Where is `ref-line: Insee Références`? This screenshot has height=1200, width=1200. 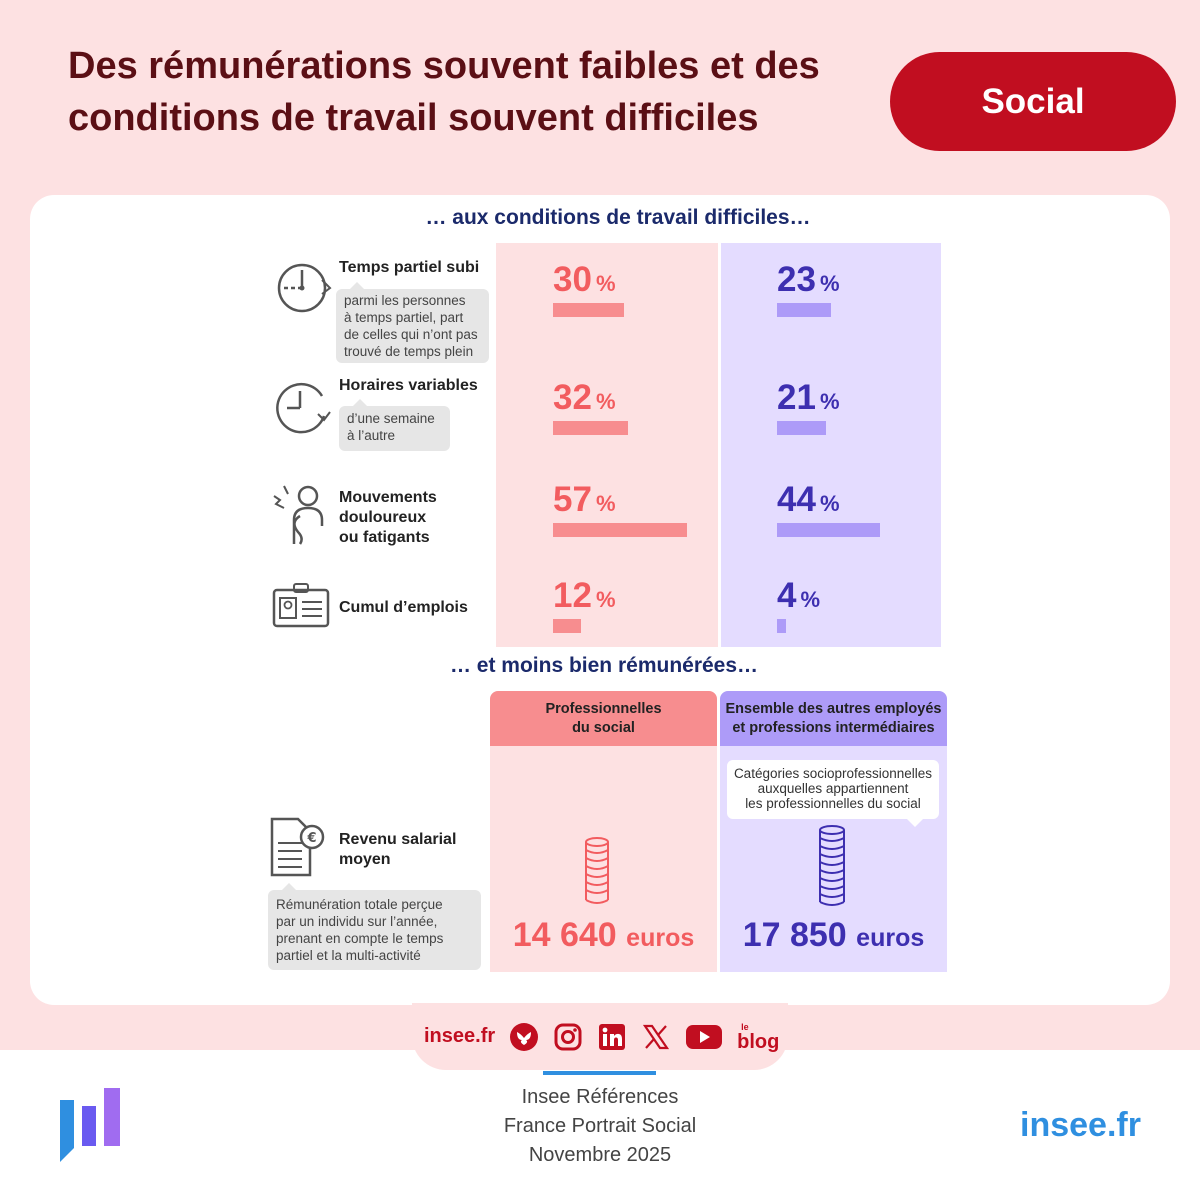 ref-line: Insee Références is located at coordinates (600, 1097).